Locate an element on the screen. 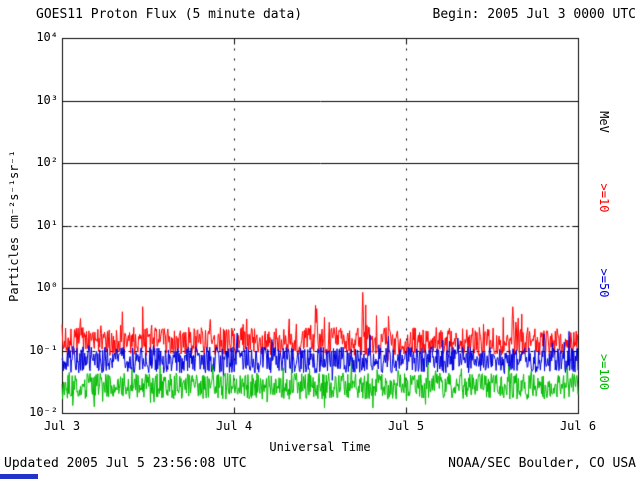 The height and width of the screenshot is (480, 640). y-tick-label: 10⁰ is located at coordinates (47, 287).